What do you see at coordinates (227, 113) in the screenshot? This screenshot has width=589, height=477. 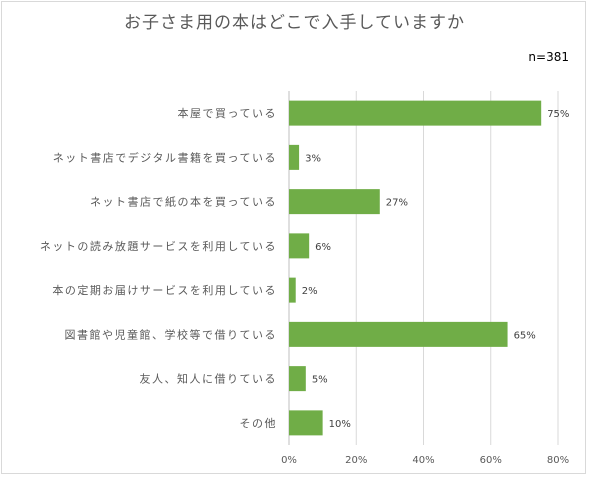 I see `category-label: 本屋で買っている` at bounding box center [227, 113].